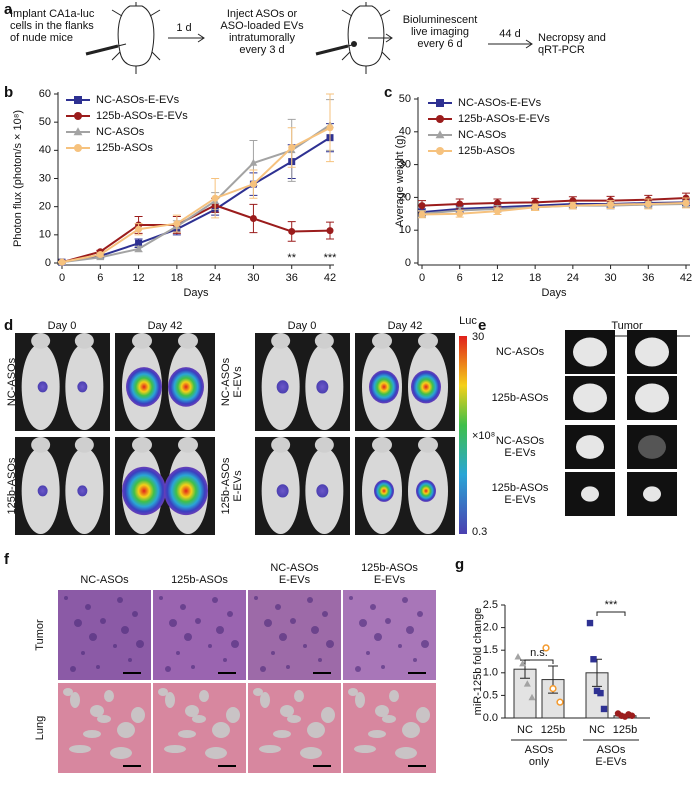  Describe the element at coordinates (439, 44) in the screenshot. I see `step-text: every 6 d` at that location.